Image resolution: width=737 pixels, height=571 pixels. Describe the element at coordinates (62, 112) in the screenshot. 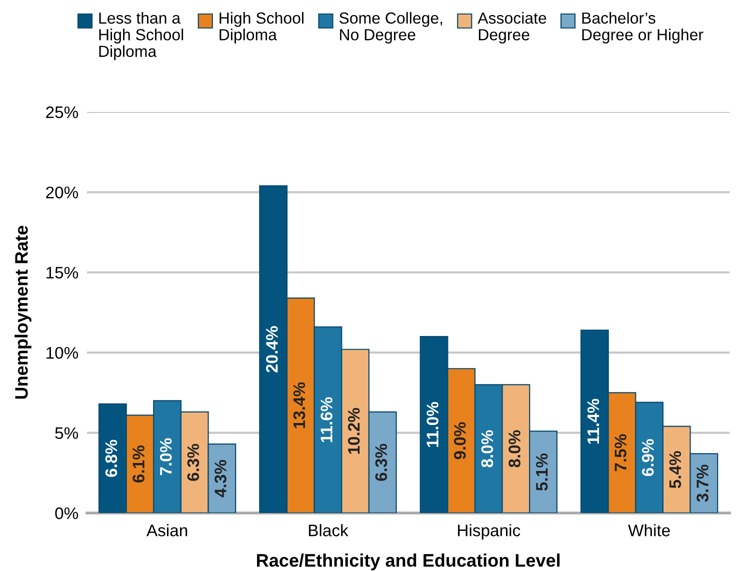

I see `y-tick-label: 25%` at that location.